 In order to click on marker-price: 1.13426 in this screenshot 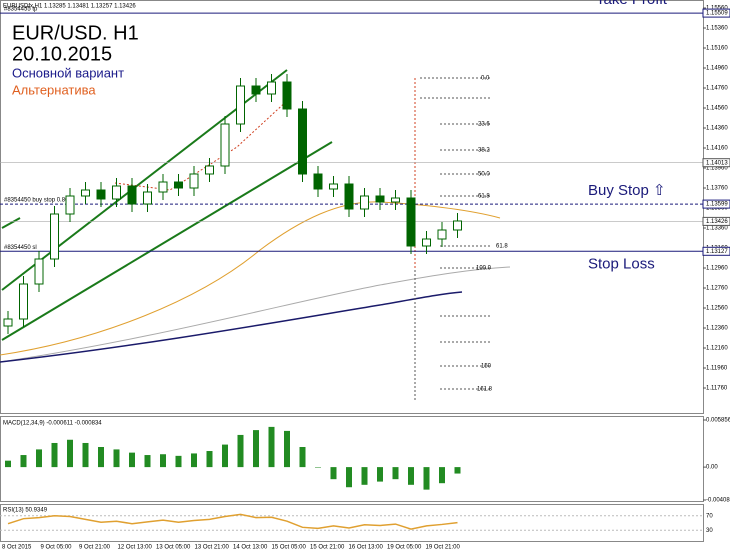, I will do `click(717, 222)`.